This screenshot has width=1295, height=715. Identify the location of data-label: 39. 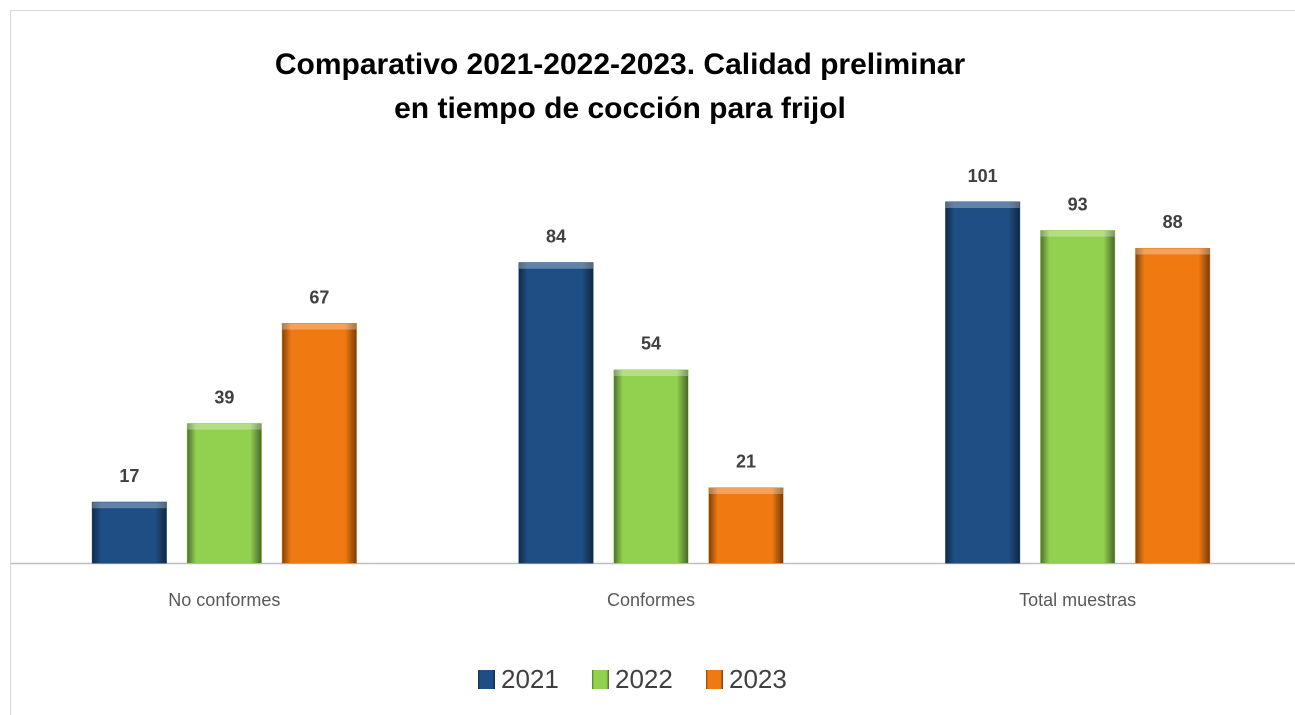
(224, 397).